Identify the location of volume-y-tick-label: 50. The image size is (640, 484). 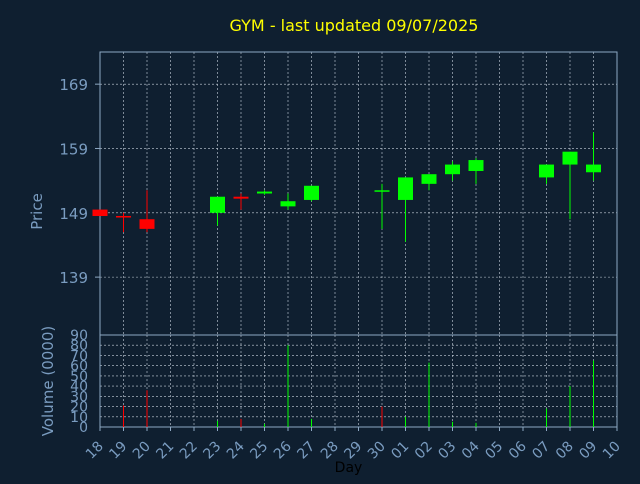
(79, 377).